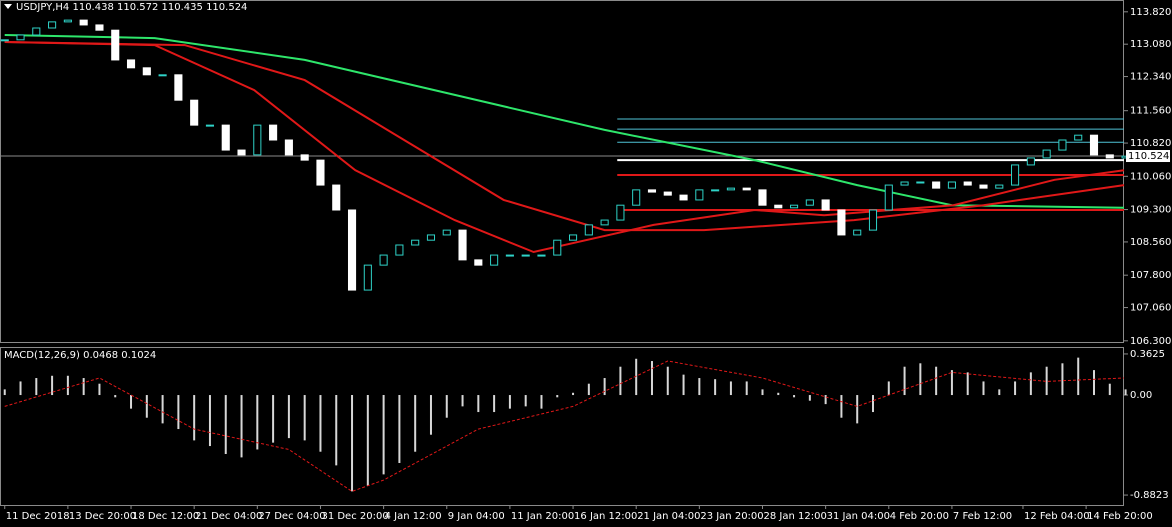 The height and width of the screenshot is (527, 1172). I want to click on y-tick-label: 107.060, so click(1150, 308).